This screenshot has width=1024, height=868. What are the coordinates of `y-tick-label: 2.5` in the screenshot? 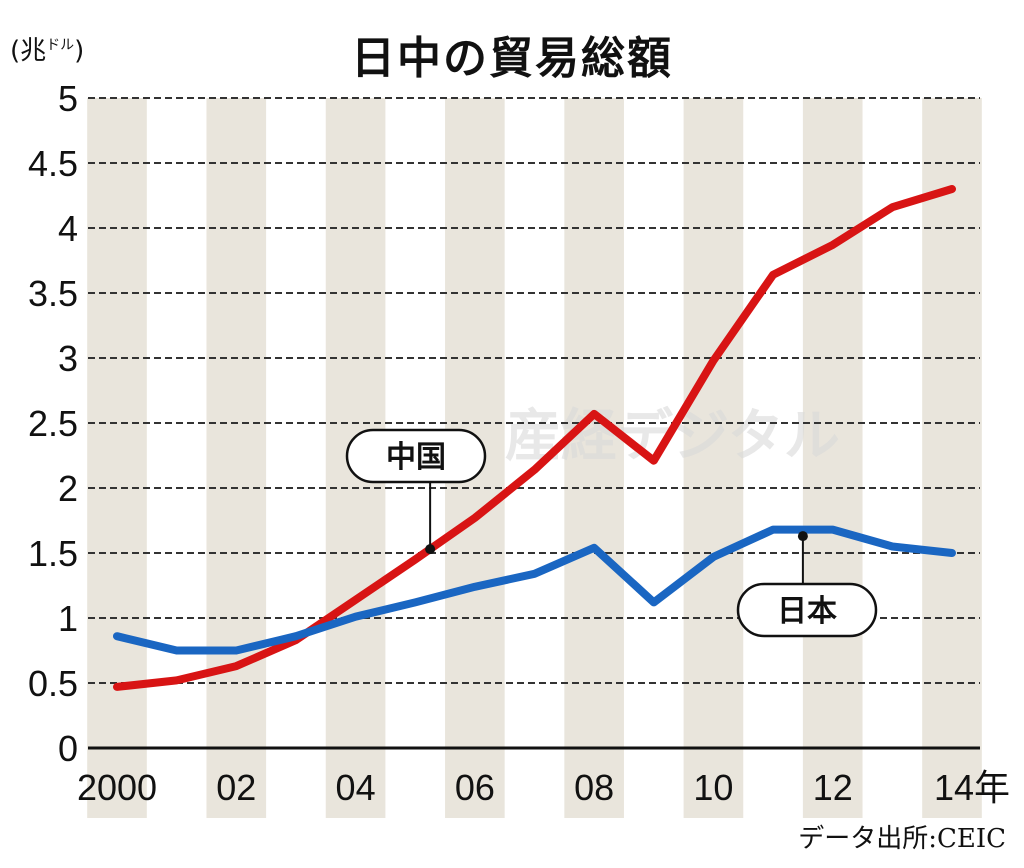 It's located at (53, 423).